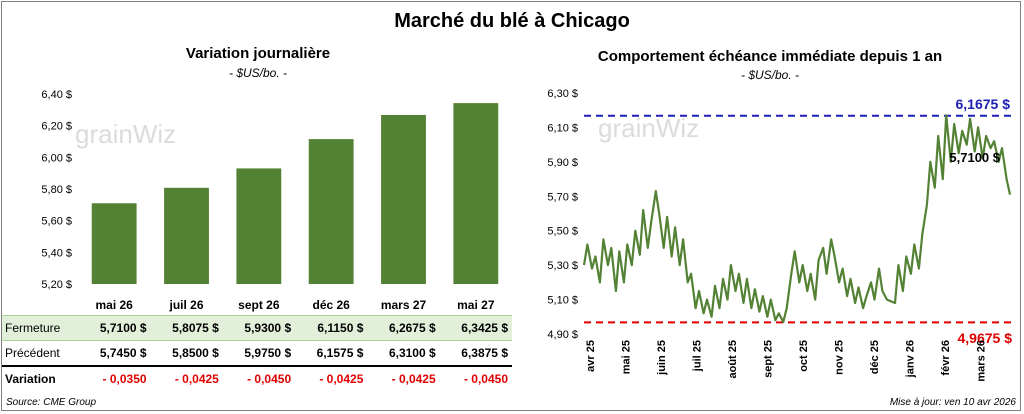 The image size is (1024, 414). Describe the element at coordinates (911, 359) in the screenshot. I see `right-month-label: janv 26` at that location.